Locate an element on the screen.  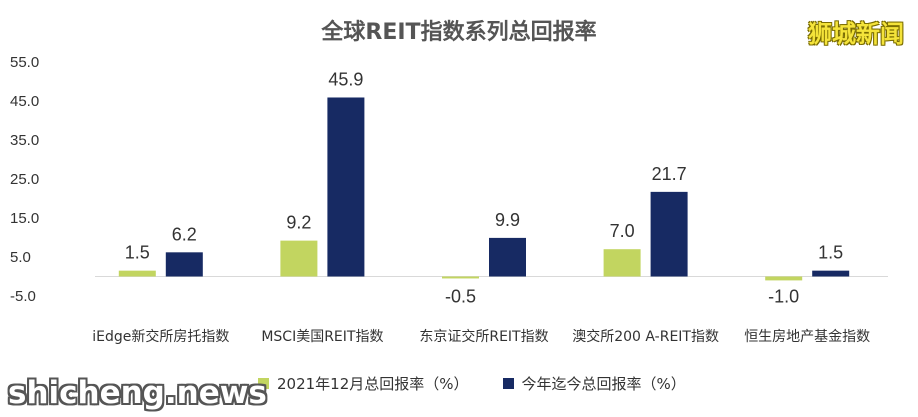
y-tick-label: 25.0 is located at coordinates (24, 179).